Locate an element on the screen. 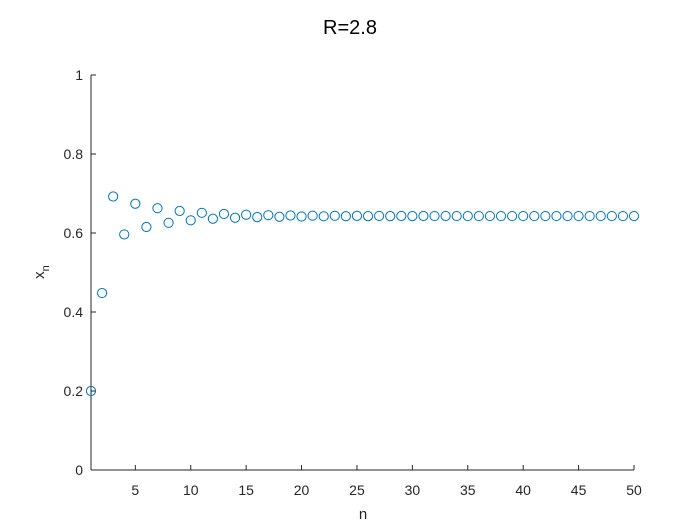 This screenshot has width=700, height=525. x-axis-label: n is located at coordinates (363, 514).